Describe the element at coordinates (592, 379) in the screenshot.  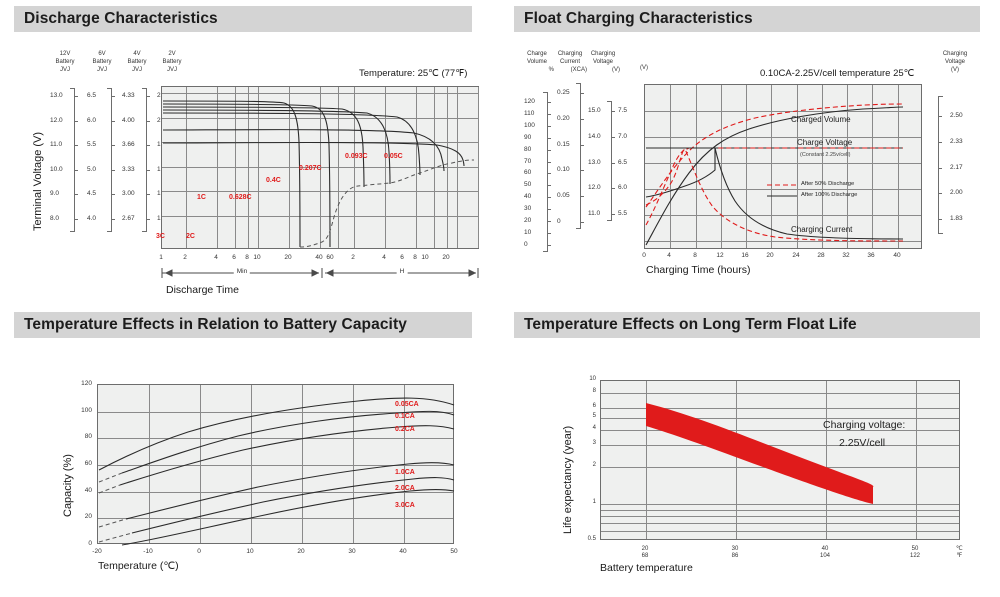
I see `y-tick-label: 10` at that location.